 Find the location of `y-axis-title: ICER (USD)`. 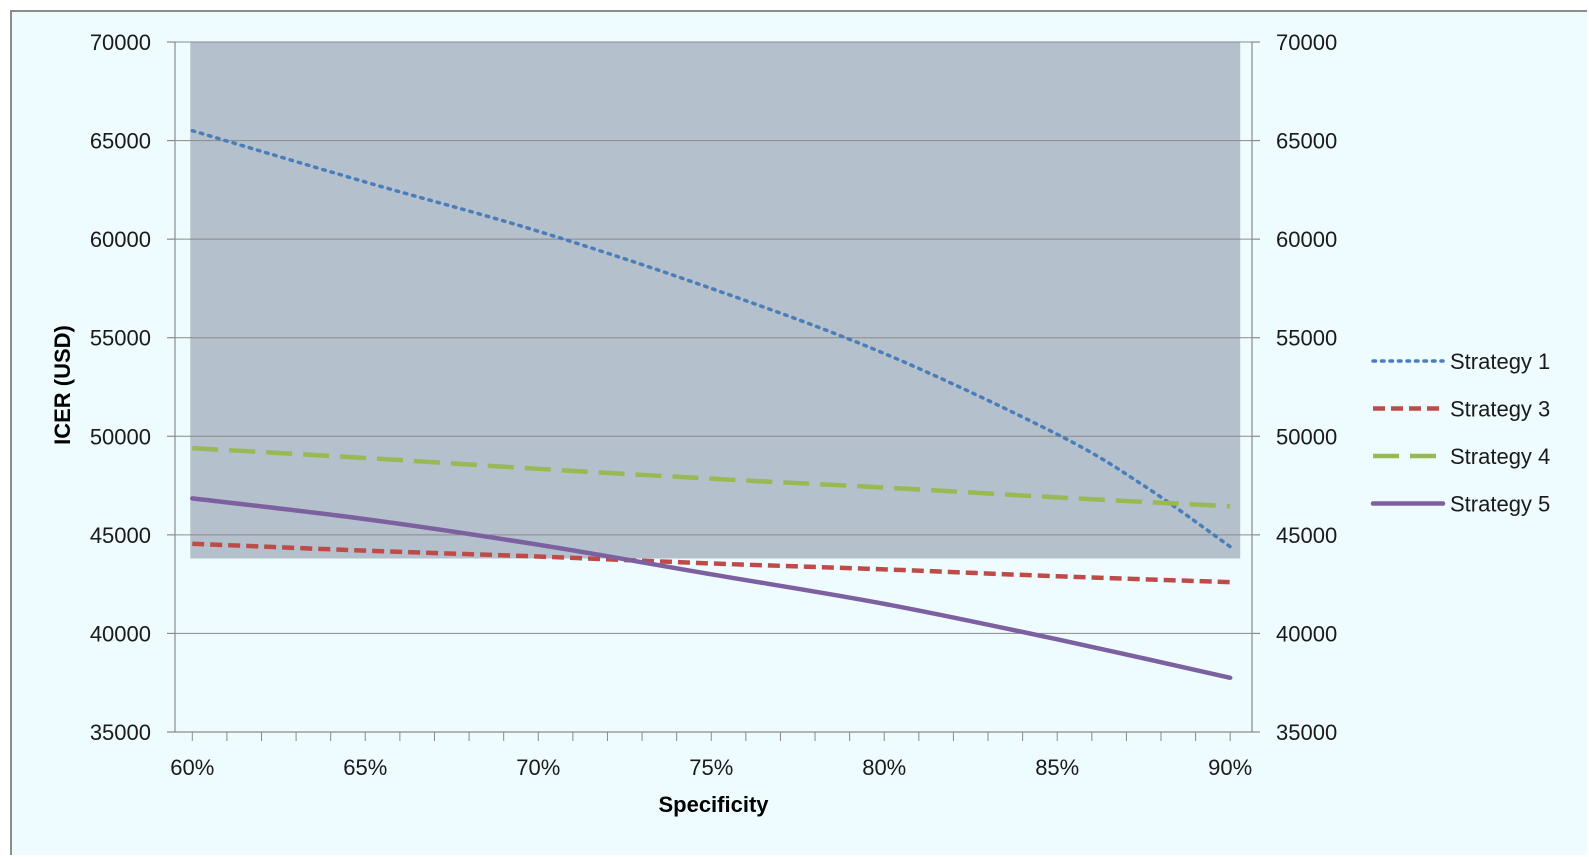

y-axis-title: ICER (USD) is located at coordinates (62, 385).